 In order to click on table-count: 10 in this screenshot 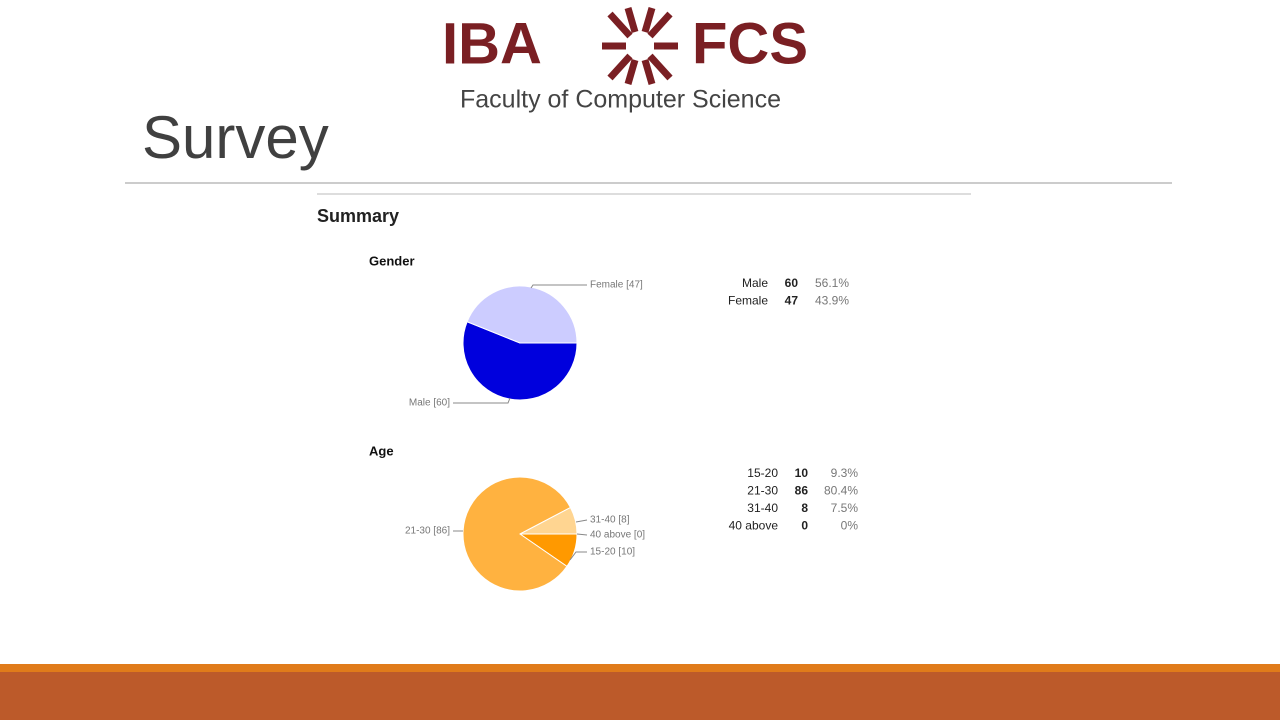, I will do `click(802, 473)`.